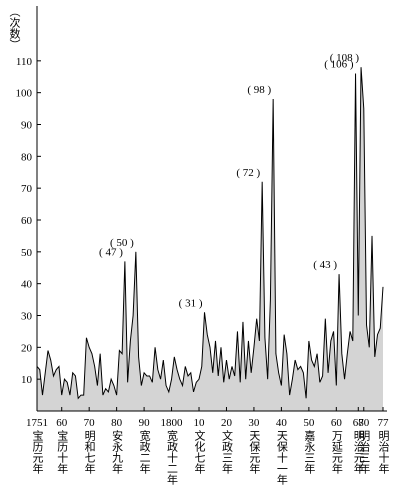 This screenshot has width=403, height=499. Describe the element at coordinates (172, 423) in the screenshot. I see `x-tick-label: 1800` at that location.